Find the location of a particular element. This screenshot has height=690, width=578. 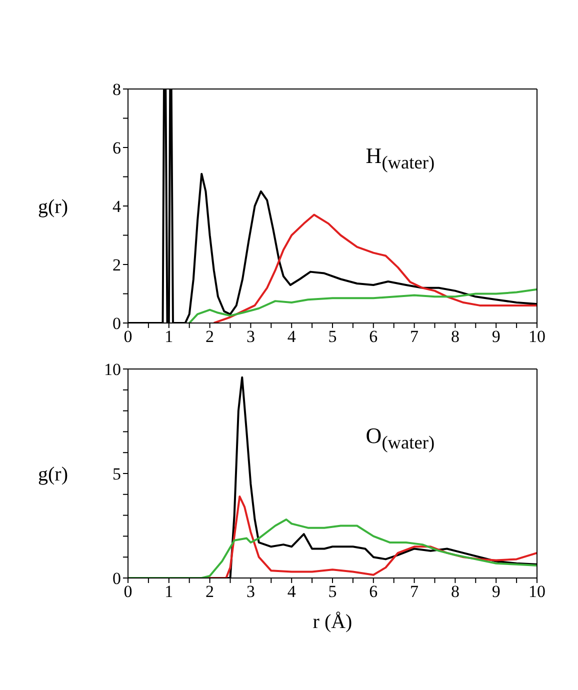

annotation: H$_{(water)}$ is located at coordinates (400, 158).